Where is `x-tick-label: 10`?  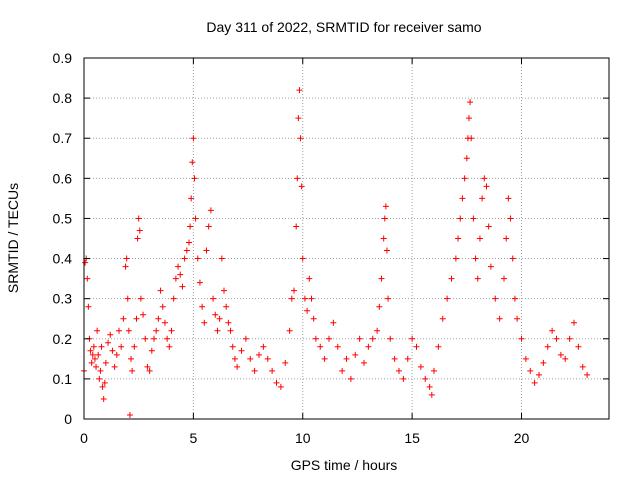
x-tick-label: 10 is located at coordinates (303, 438).